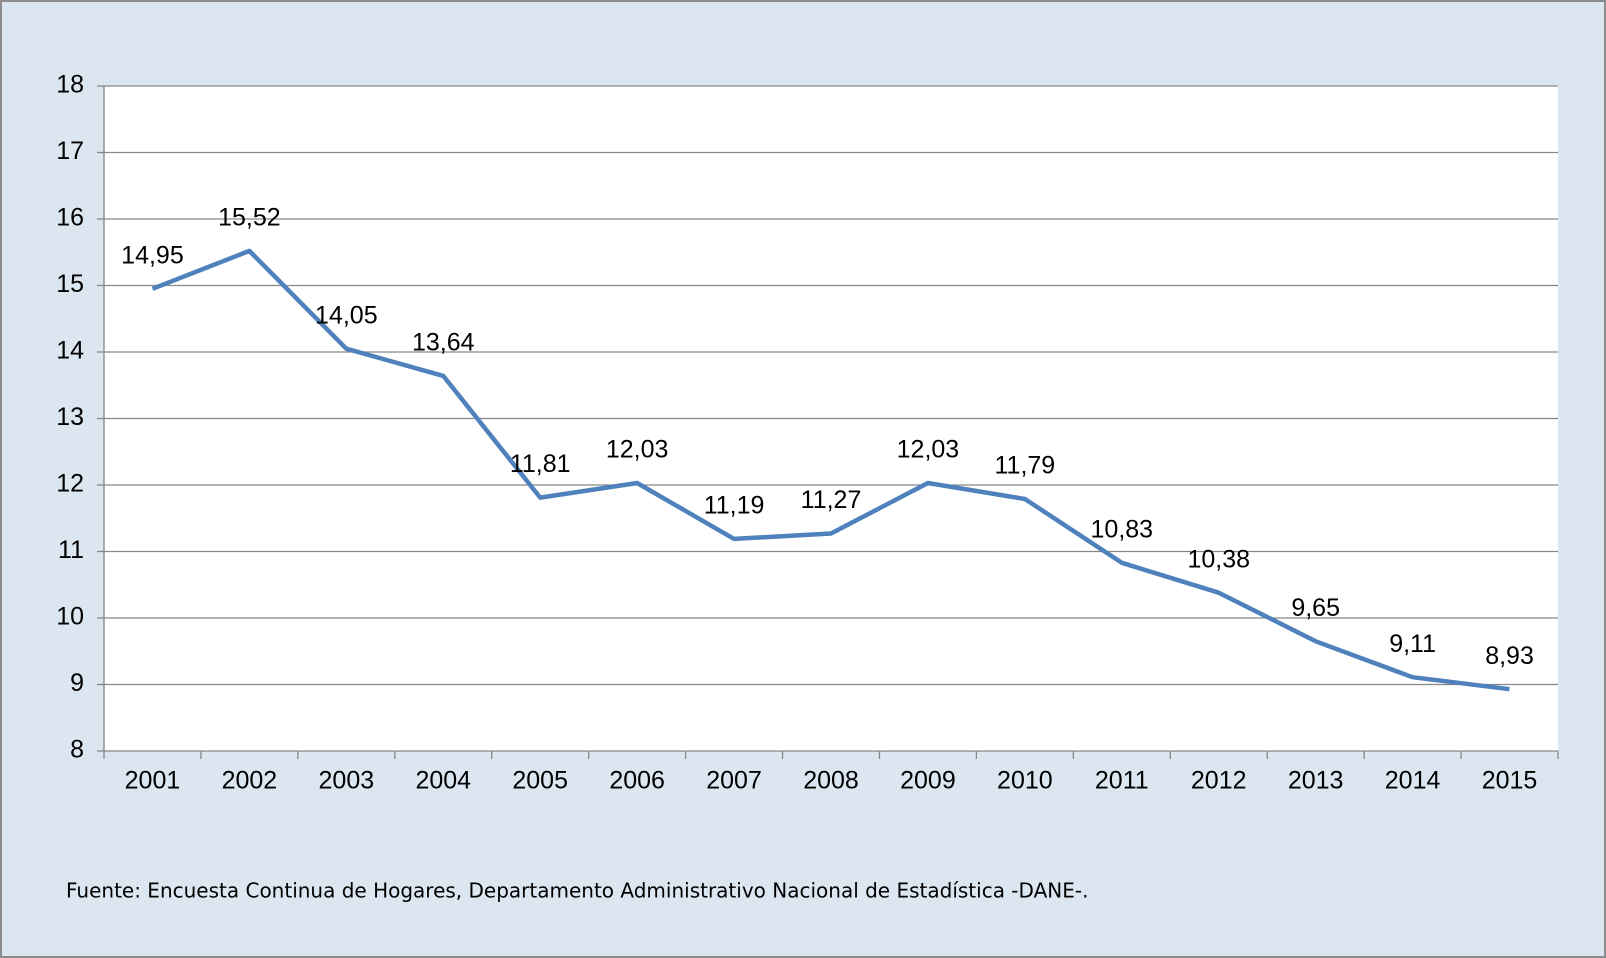  Describe the element at coordinates (70, 484) in the screenshot. I see `y-tick-label: 12` at that location.